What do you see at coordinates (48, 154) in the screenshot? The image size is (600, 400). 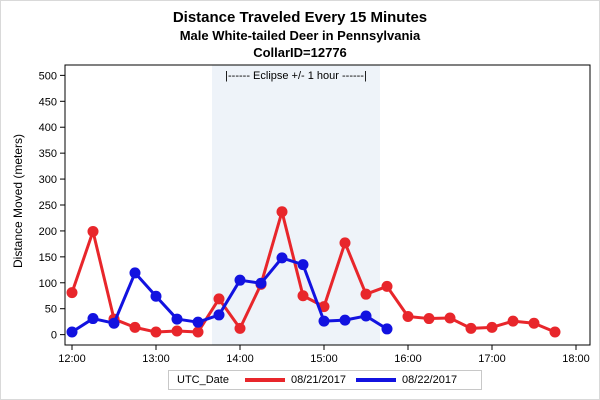 I see `y-tick-label: 350` at bounding box center [48, 154].